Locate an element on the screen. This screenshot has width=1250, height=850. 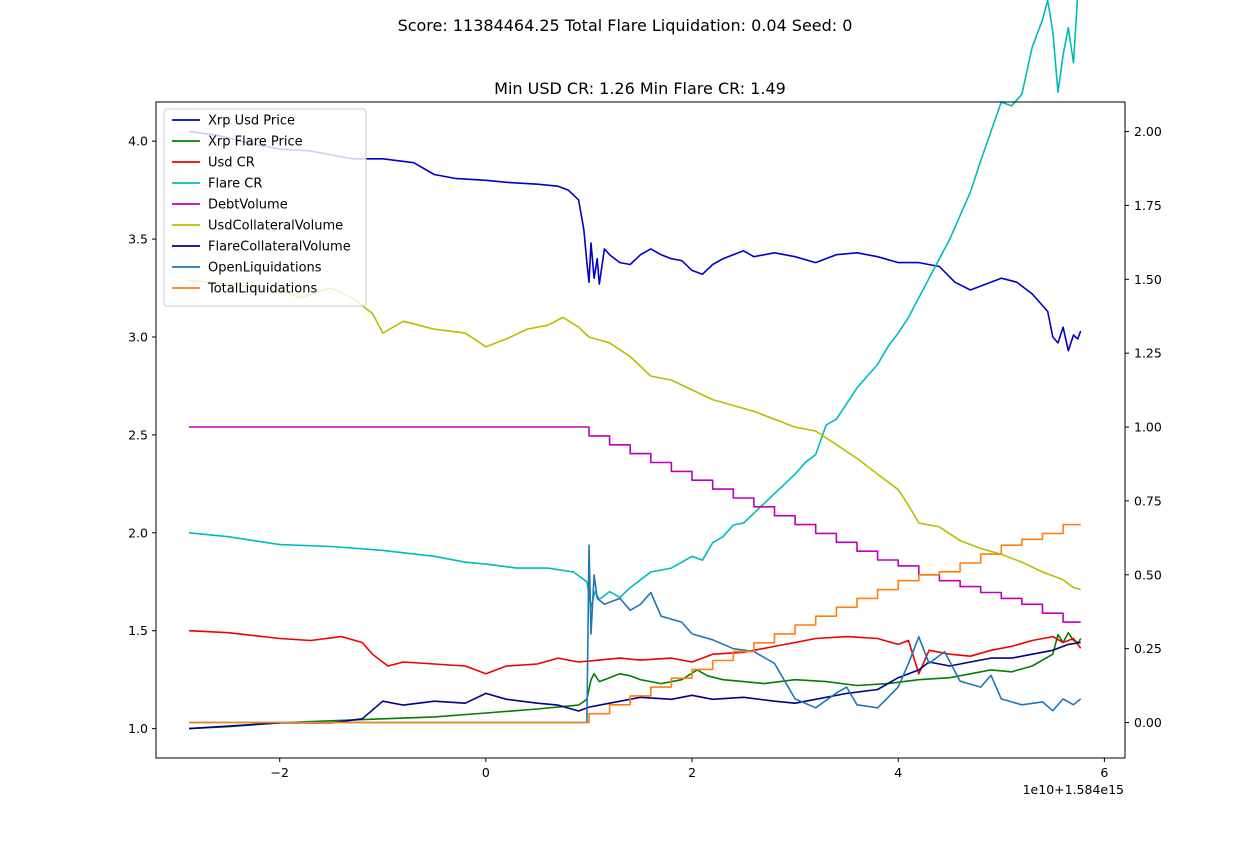
legend-box is located at coordinates (265, 207).